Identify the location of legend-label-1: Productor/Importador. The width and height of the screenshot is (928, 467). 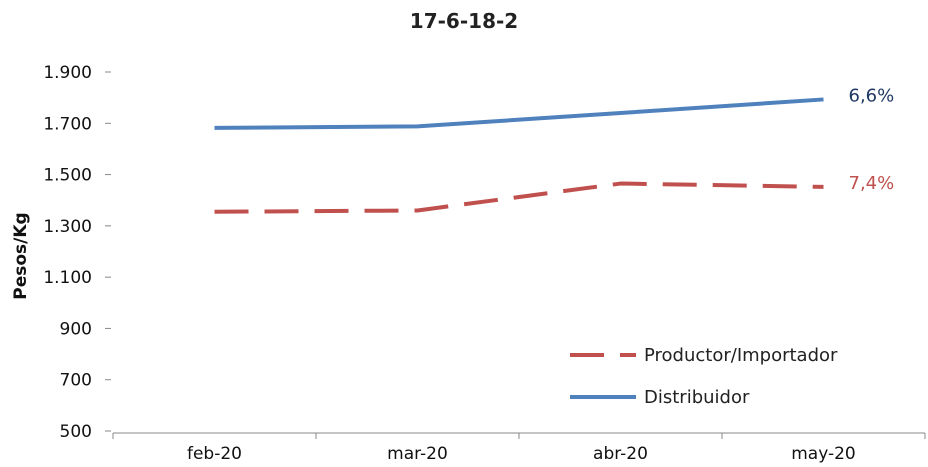
(741, 355).